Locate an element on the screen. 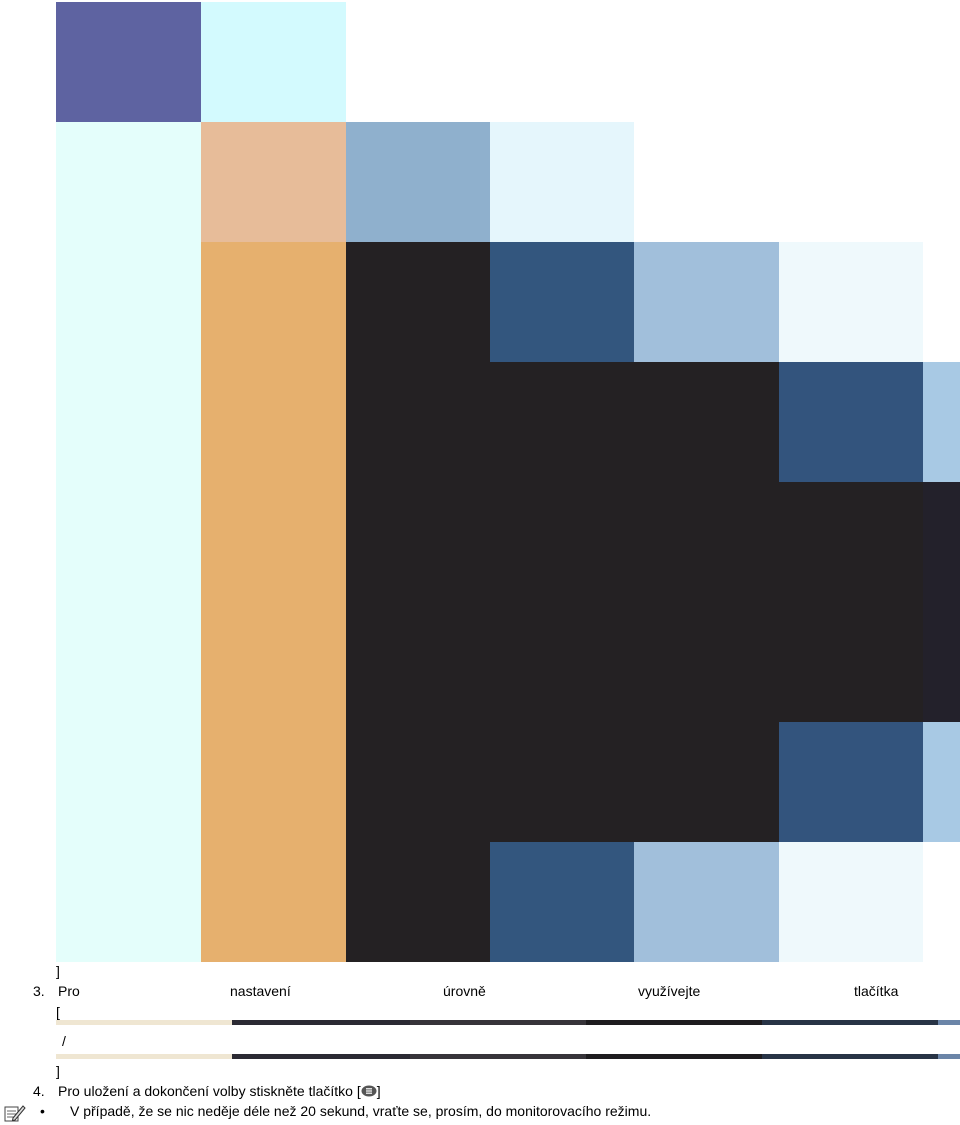 Image resolution: width=960 pixels, height=1125 pixels. button-strip-top is located at coordinates (508, 1022).